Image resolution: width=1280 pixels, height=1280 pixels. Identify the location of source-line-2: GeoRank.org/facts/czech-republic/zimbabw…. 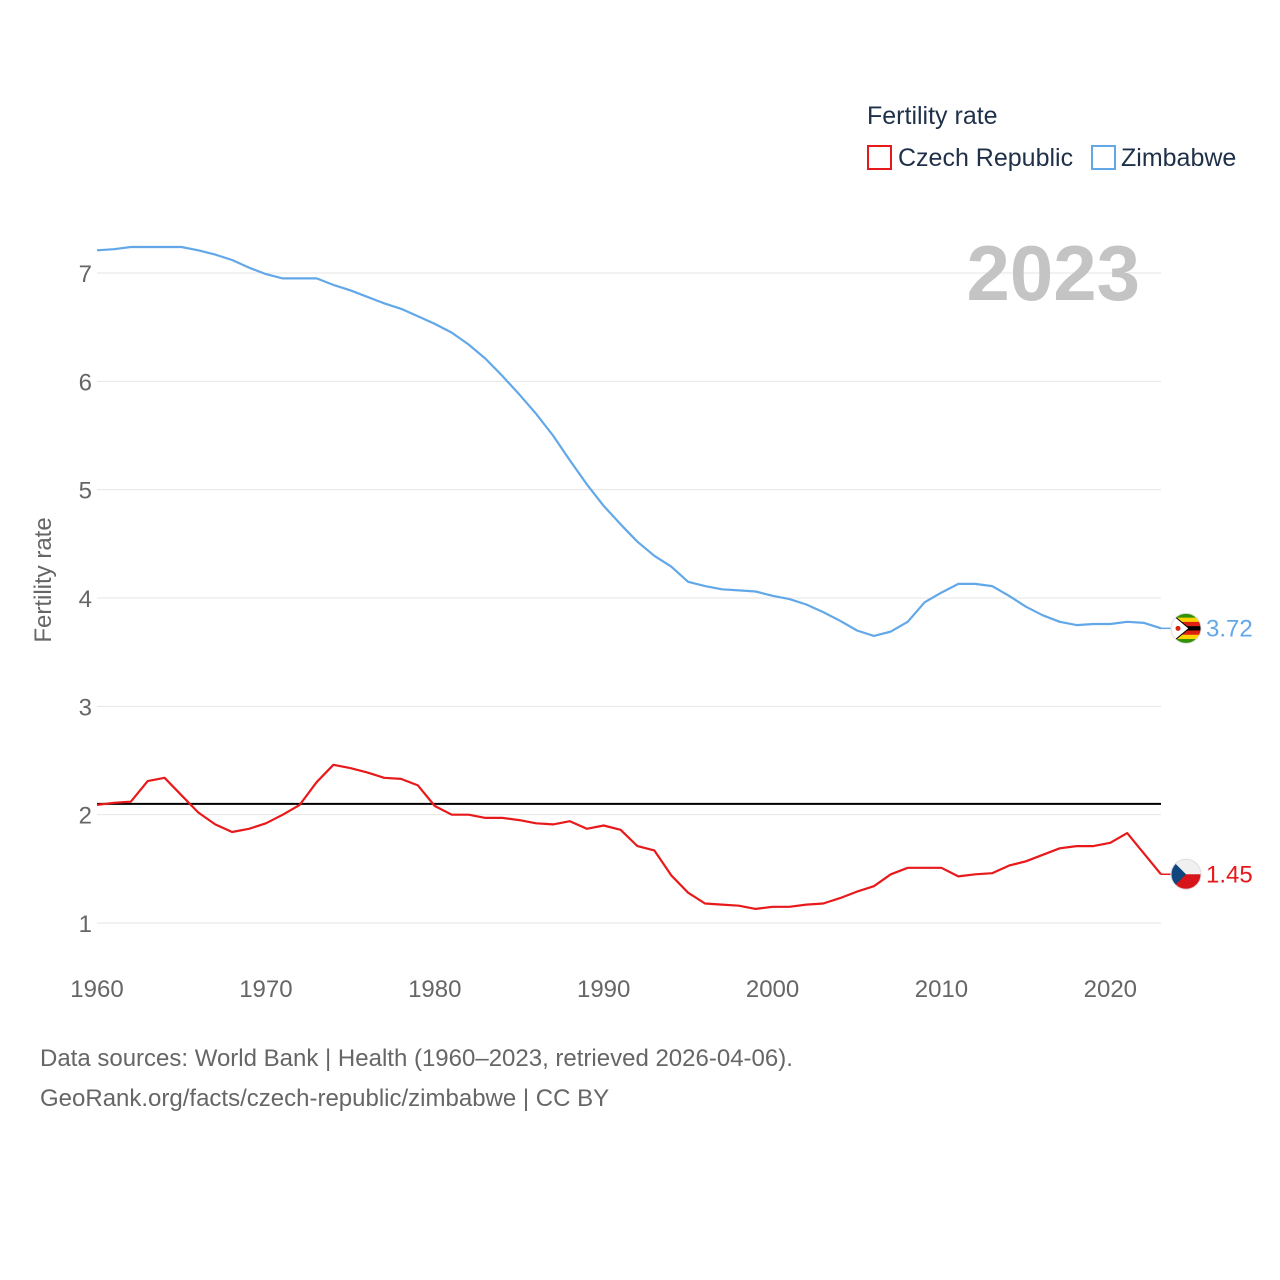
(325, 1098).